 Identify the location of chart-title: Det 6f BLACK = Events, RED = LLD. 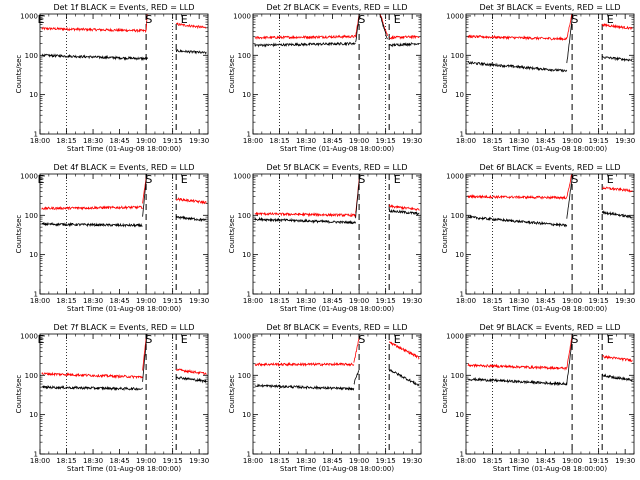
(549, 167).